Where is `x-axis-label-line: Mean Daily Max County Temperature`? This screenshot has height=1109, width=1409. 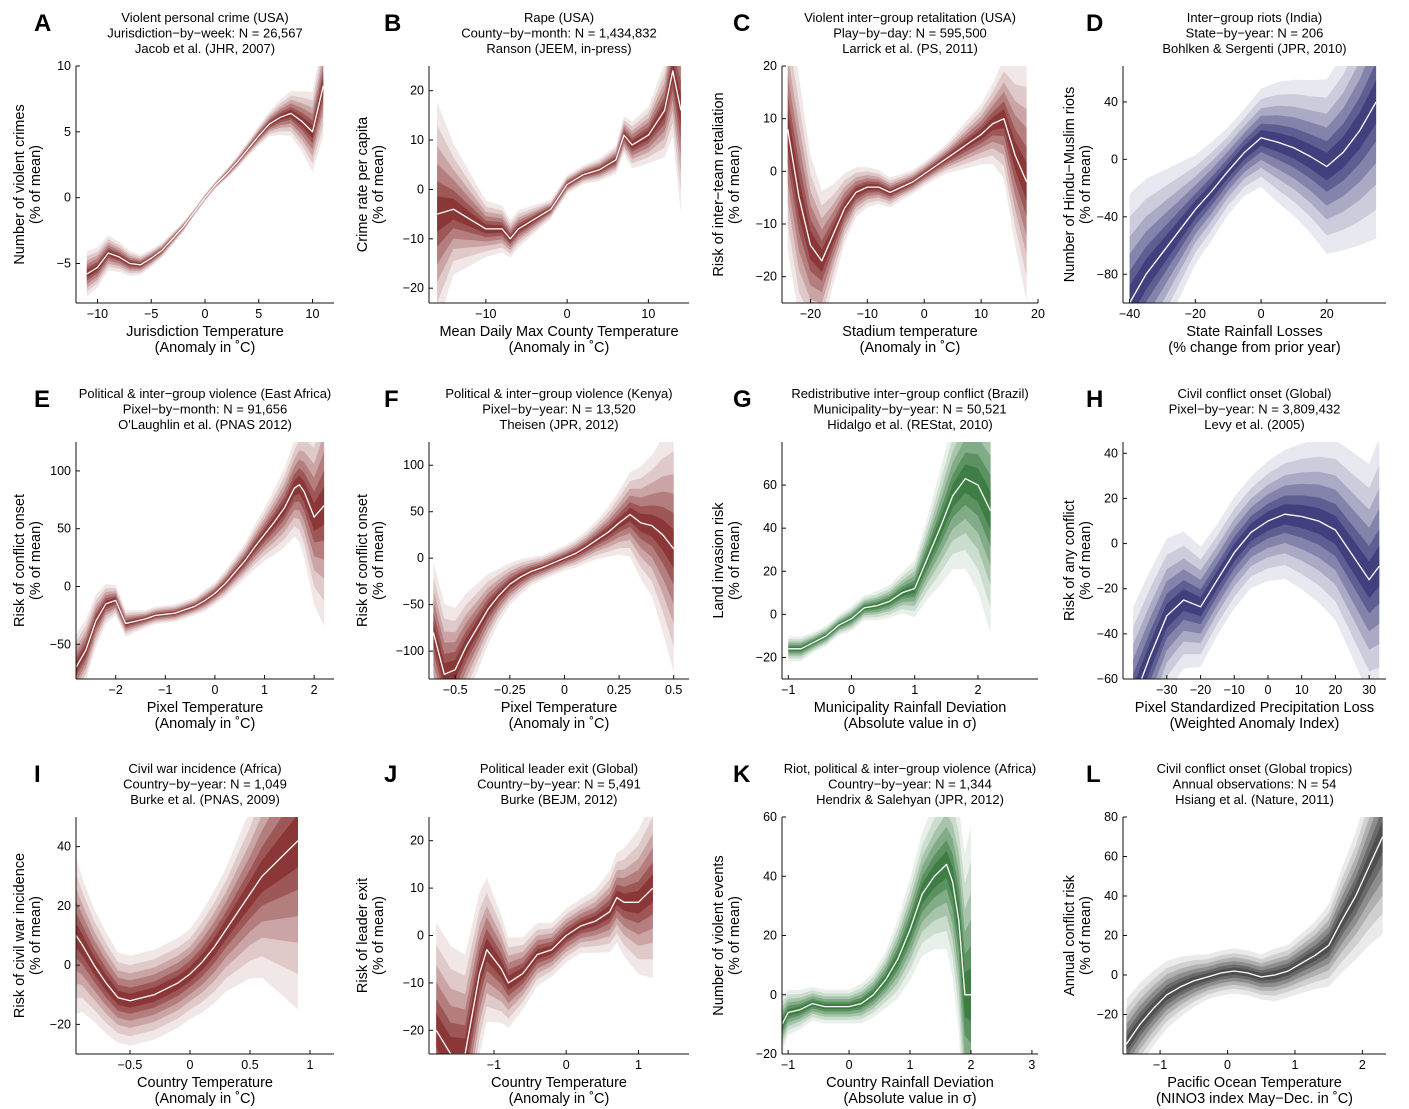
x-axis-label-line: Mean Daily Max County Temperature is located at coordinates (558, 332).